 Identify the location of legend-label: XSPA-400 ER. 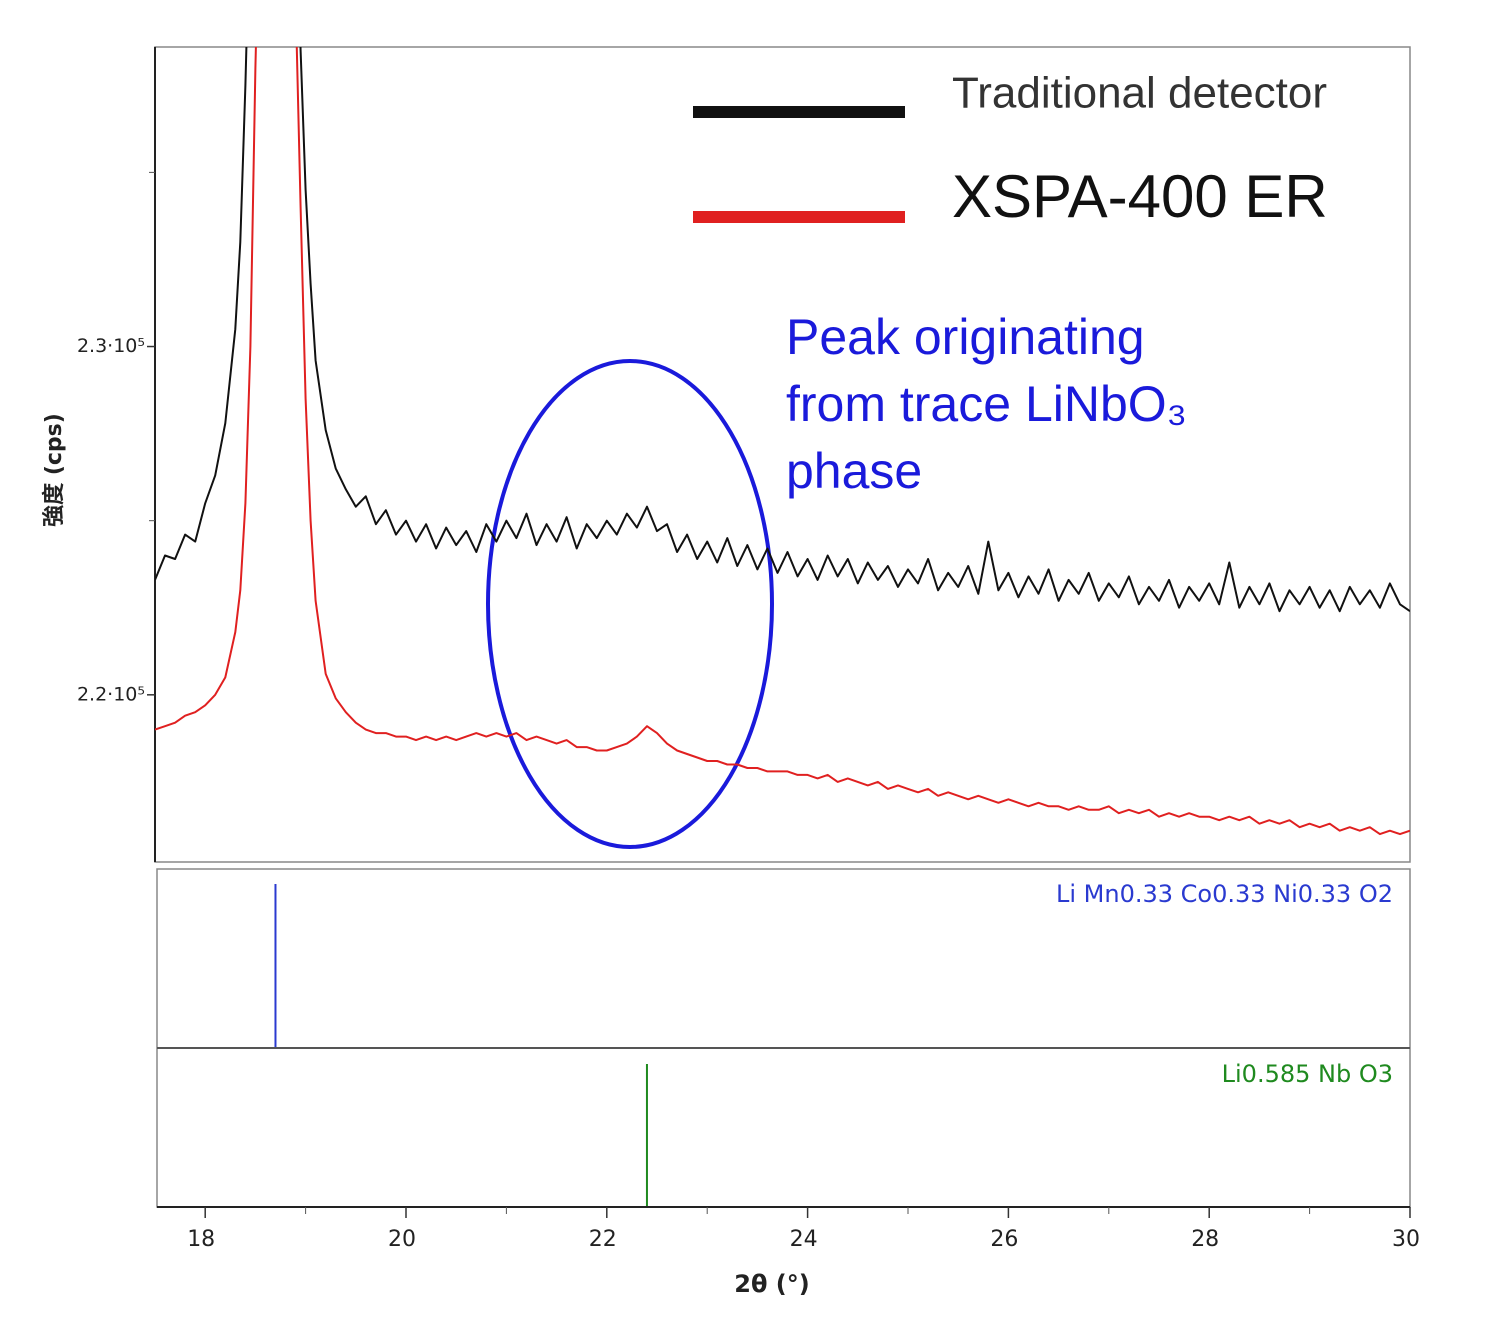
(1140, 196).